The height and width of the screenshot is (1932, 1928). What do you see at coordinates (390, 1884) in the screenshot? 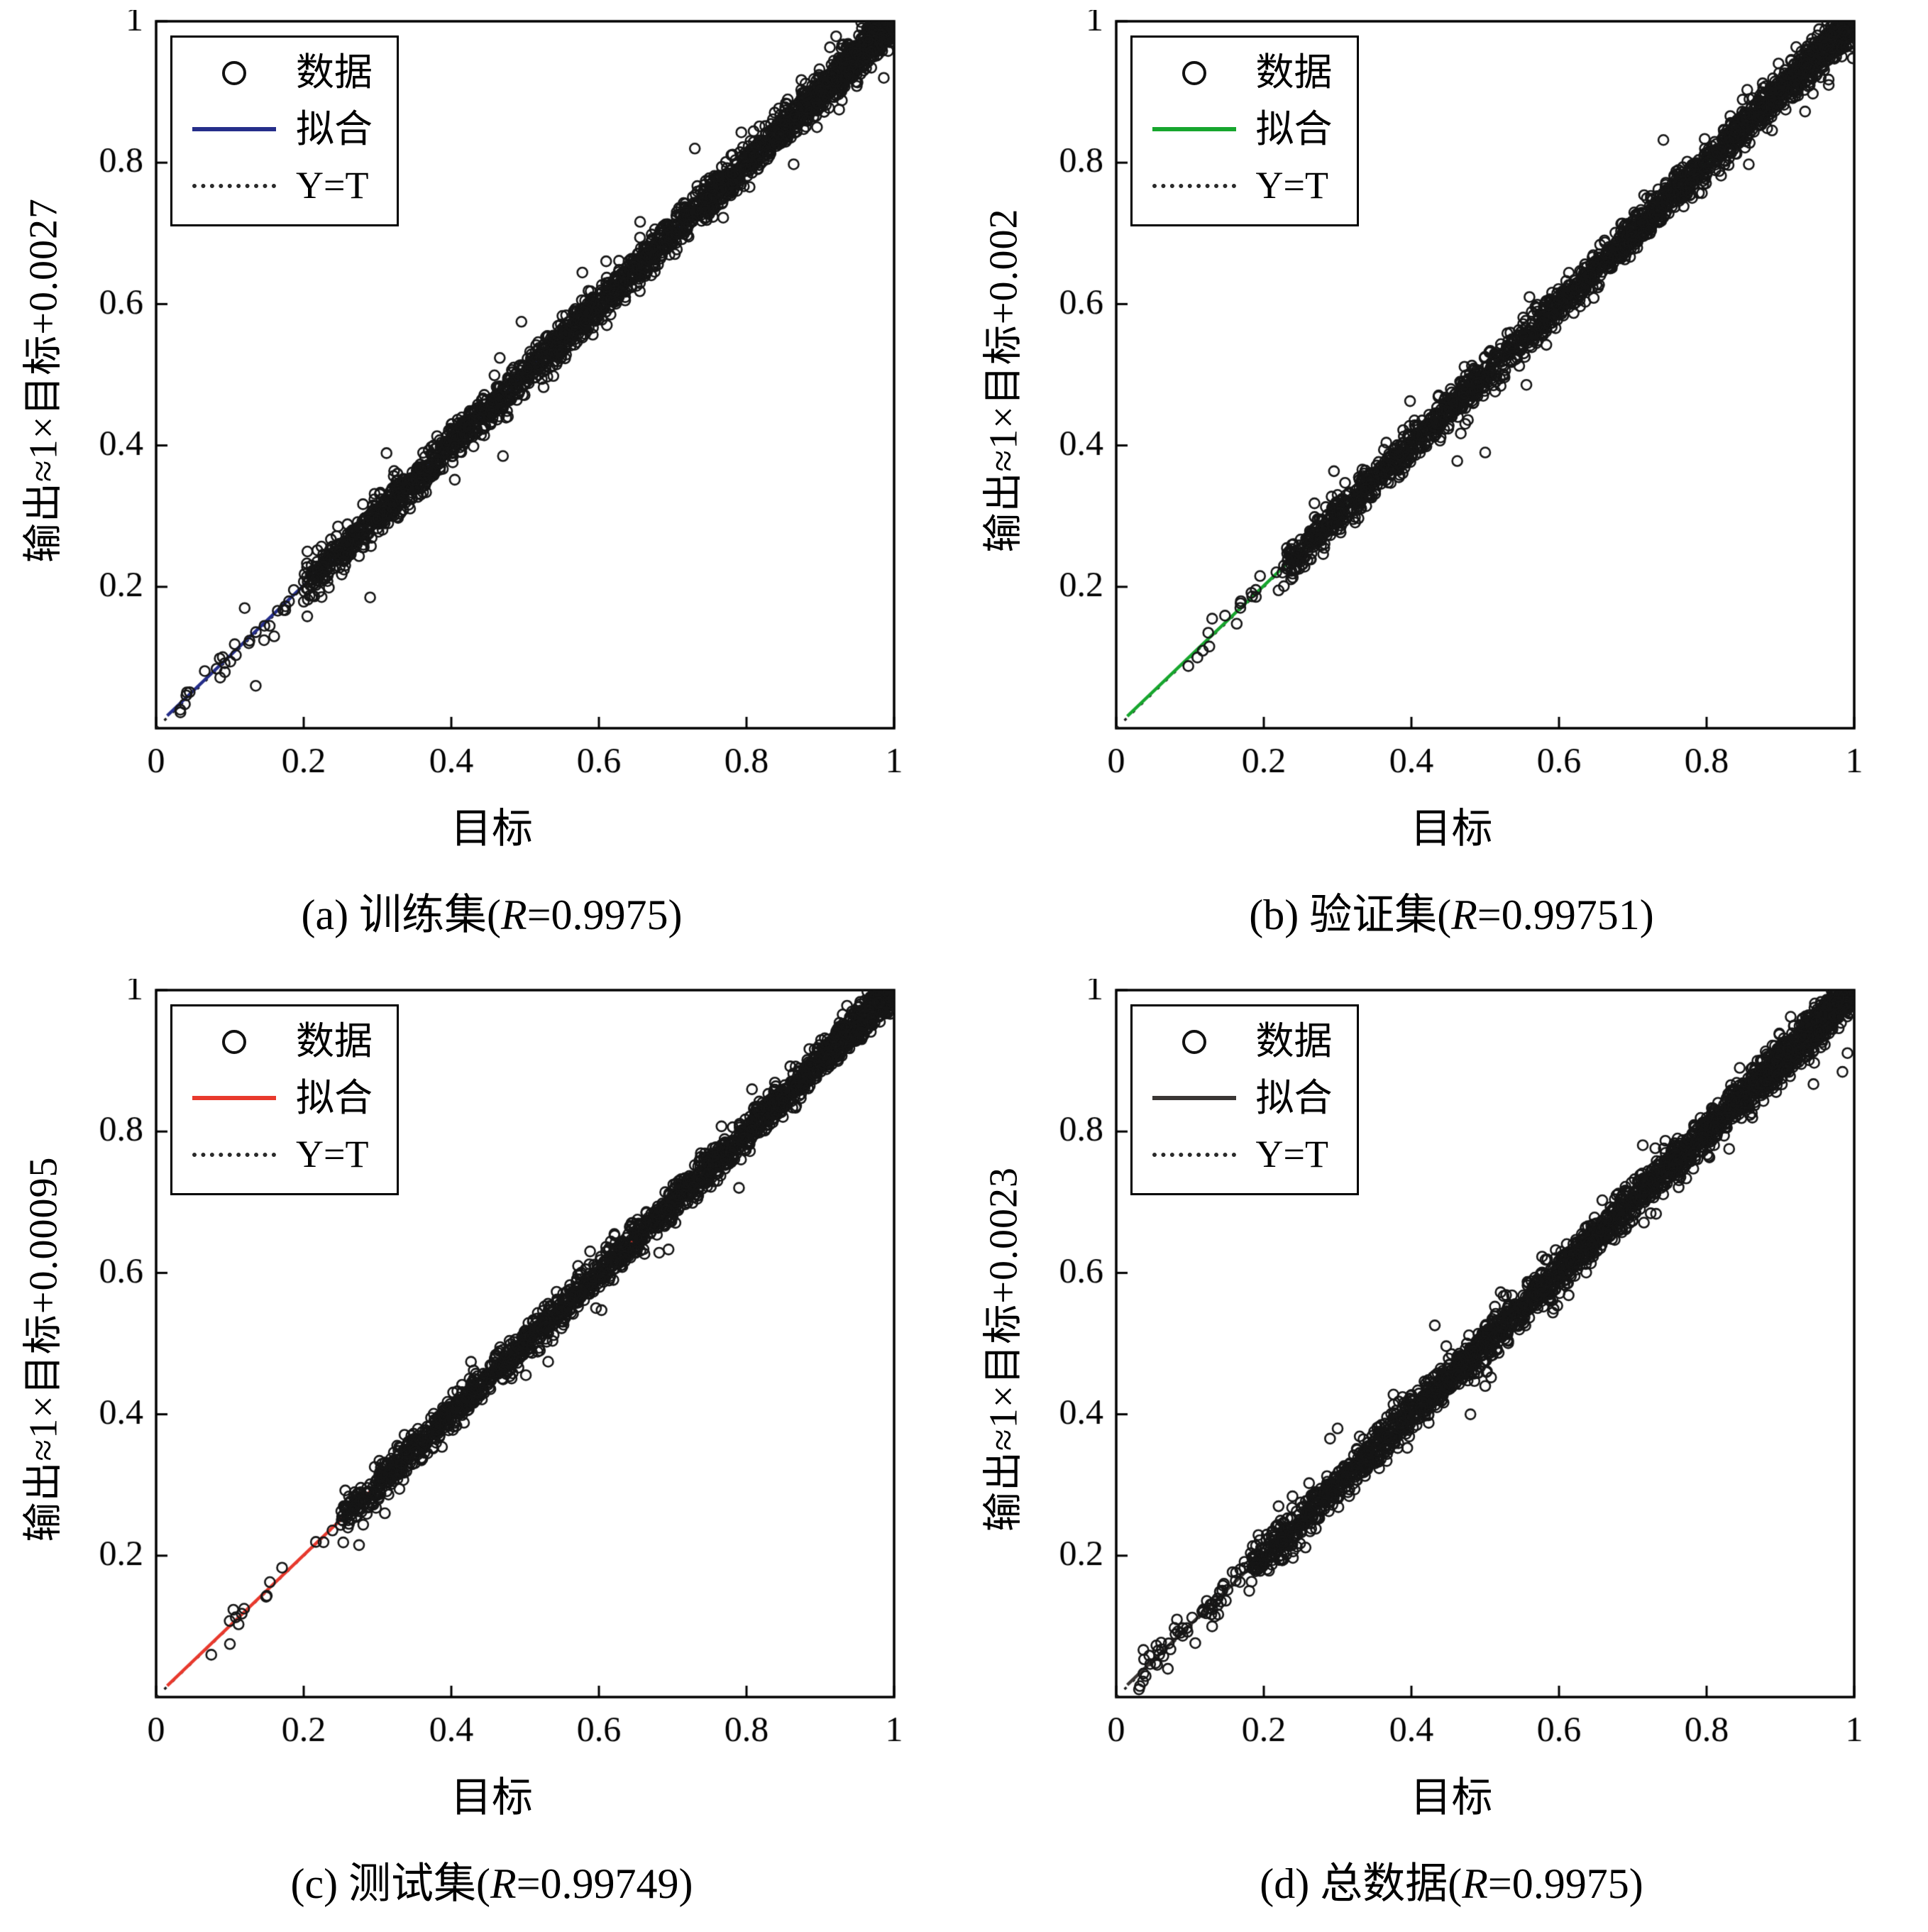
I see `caption-pre: (c) 测试集(` at bounding box center [390, 1884].